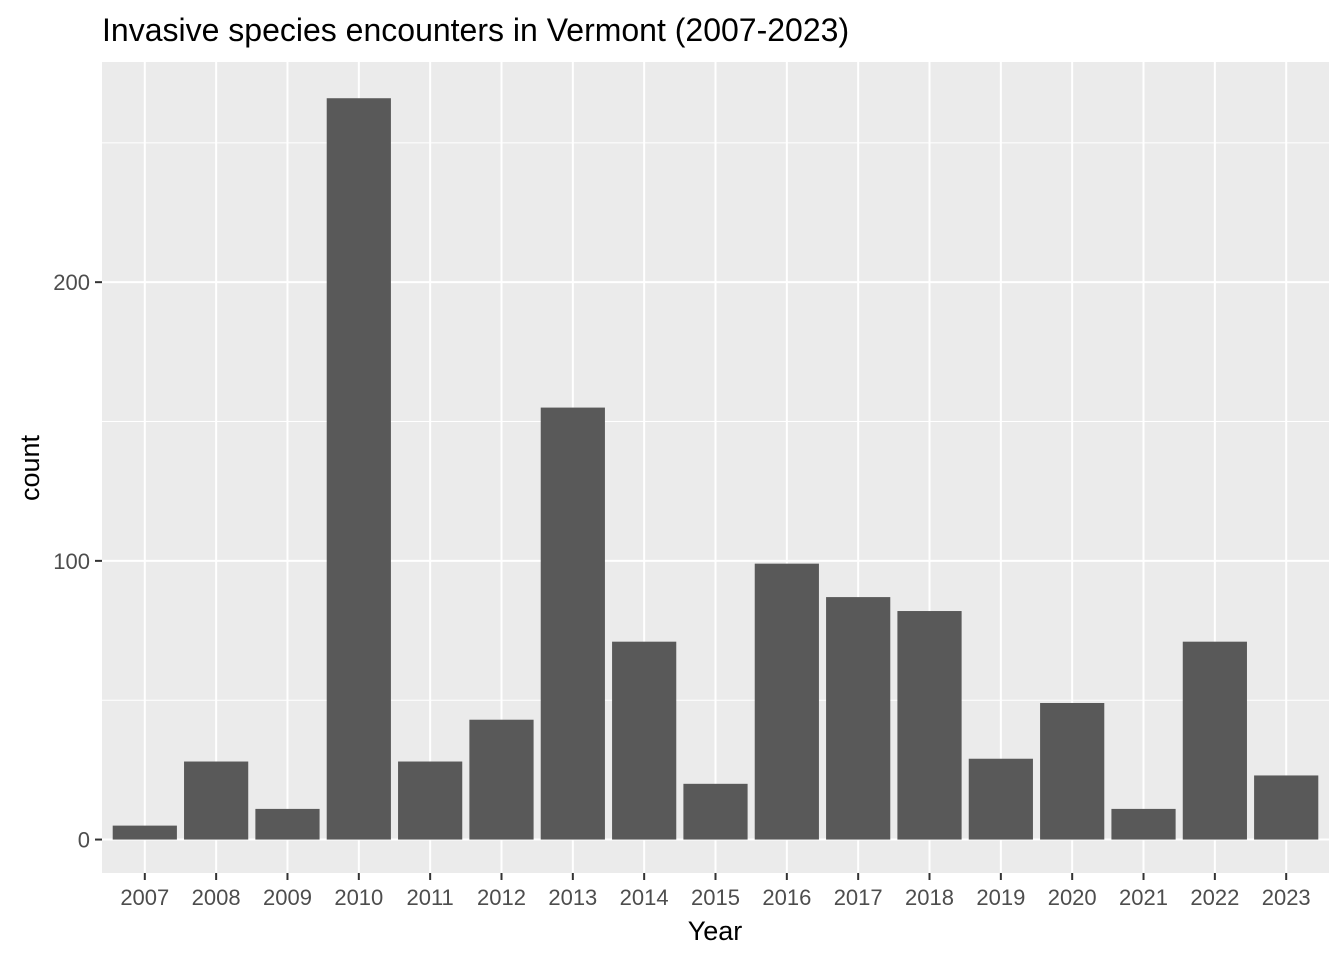  Describe the element at coordinates (929, 897) in the screenshot. I see `x-tick-label: 2018` at that location.